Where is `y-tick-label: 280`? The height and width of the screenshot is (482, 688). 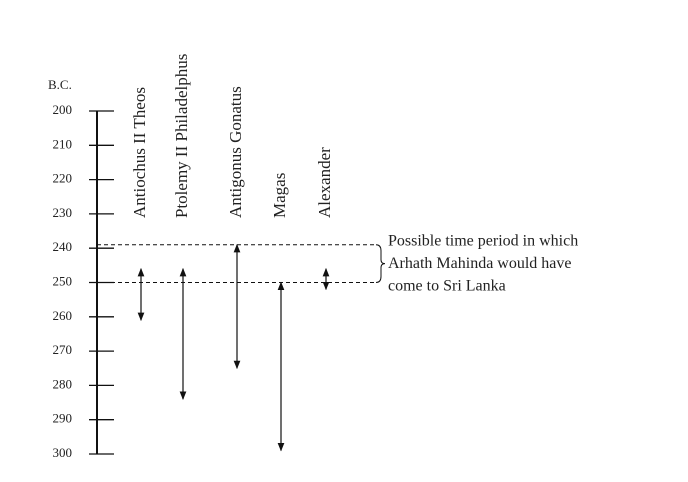 y-tick-label: 280 is located at coordinates (63, 383).